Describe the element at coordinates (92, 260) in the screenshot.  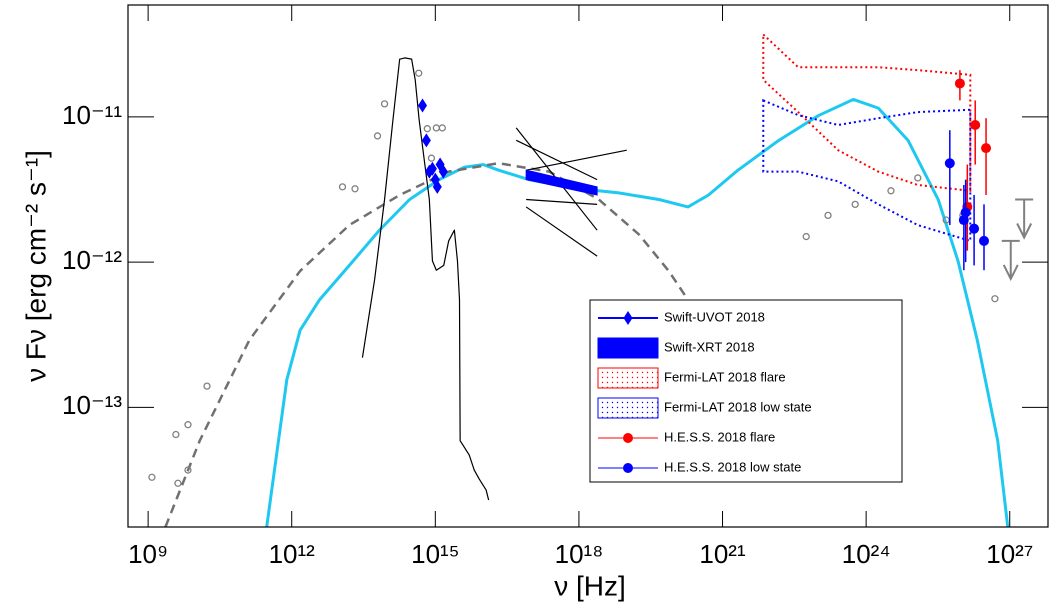
I see `y-tick-label: 10⁻¹²` at that location.